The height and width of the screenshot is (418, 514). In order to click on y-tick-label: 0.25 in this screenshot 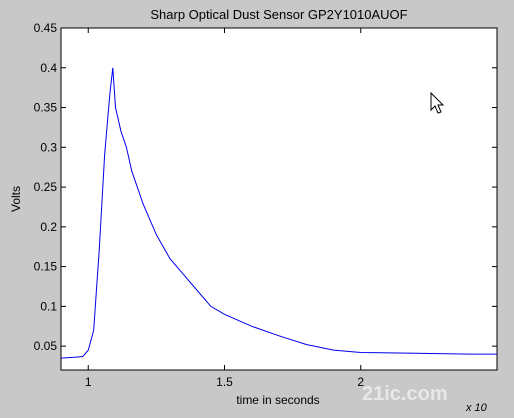, I will do `click(46, 187)`.